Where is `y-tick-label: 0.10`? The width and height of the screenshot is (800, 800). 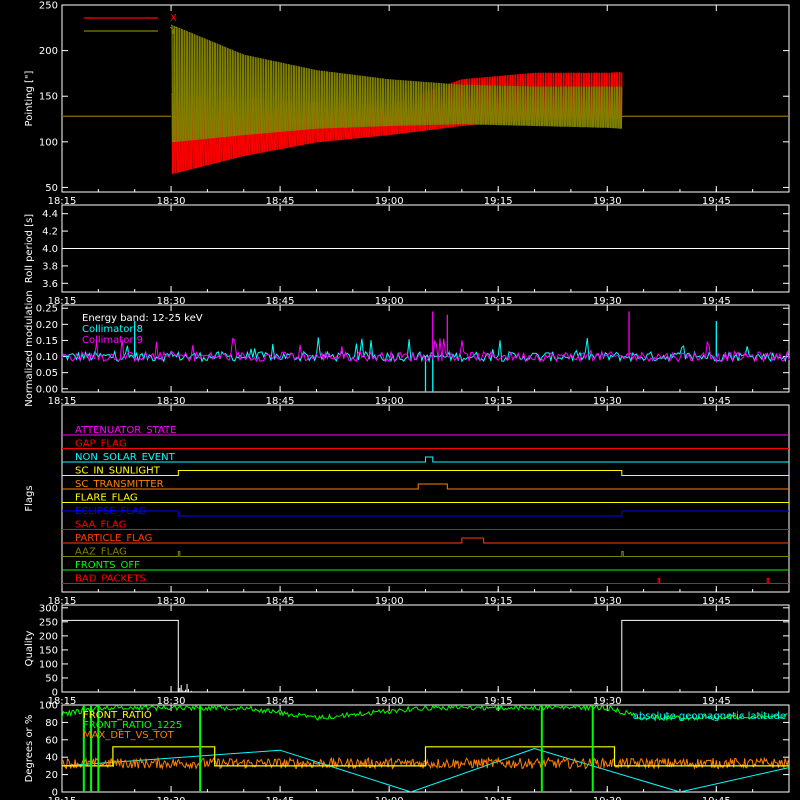
y-tick-label: 0.10 is located at coordinates (47, 357).